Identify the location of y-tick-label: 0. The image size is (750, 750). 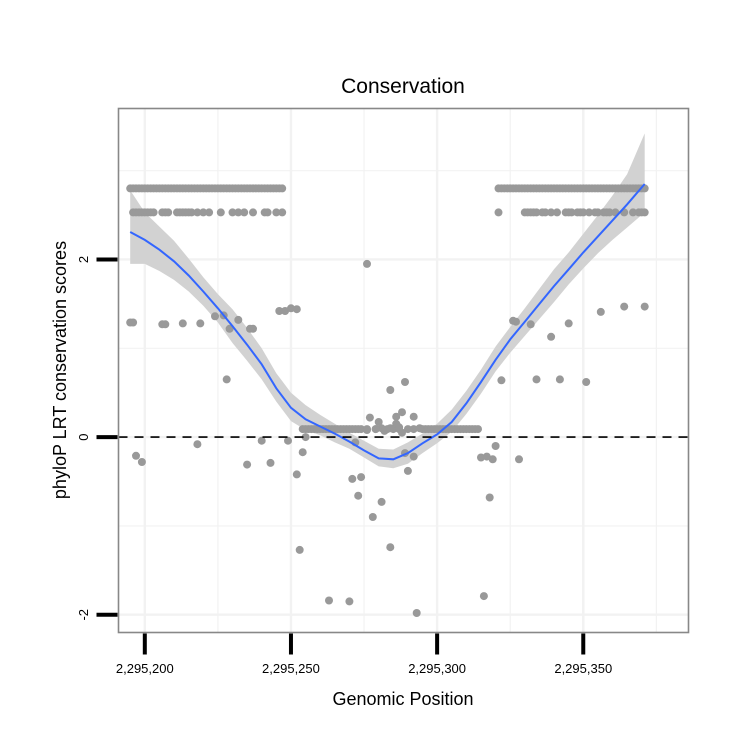
(83, 436).